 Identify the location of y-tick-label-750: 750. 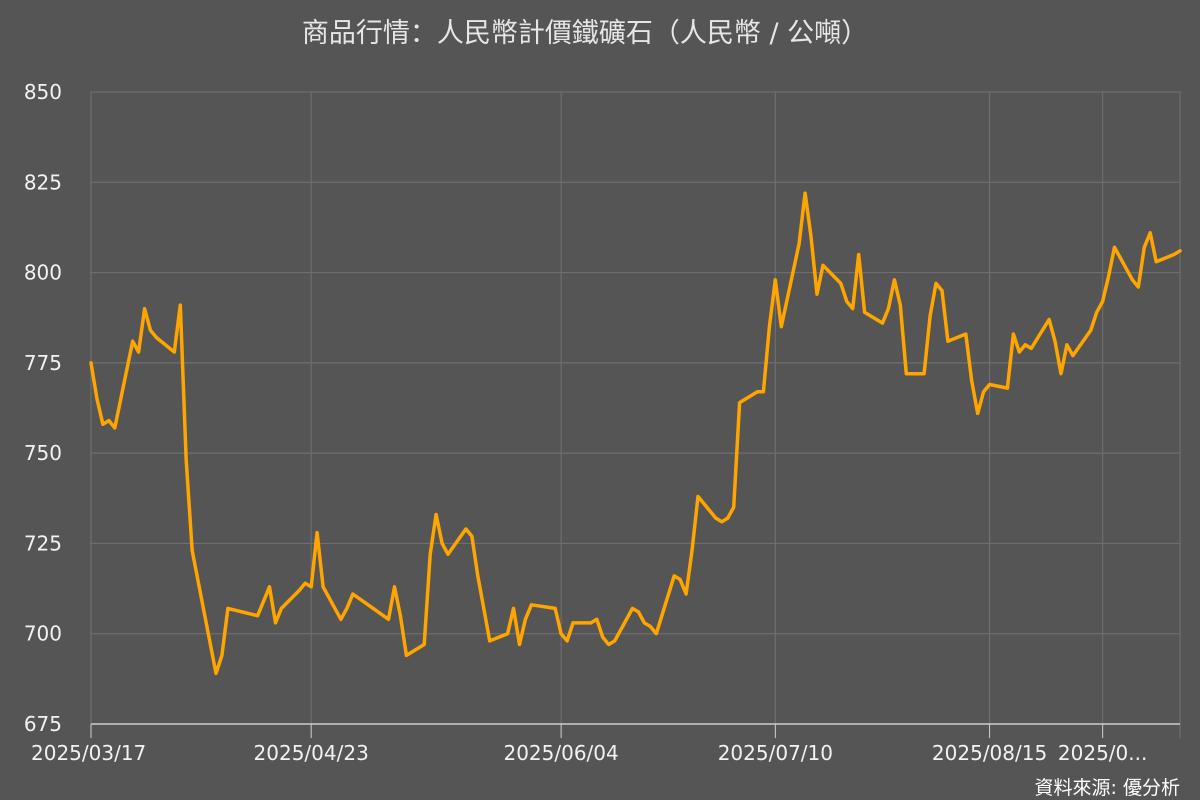
(43, 453).